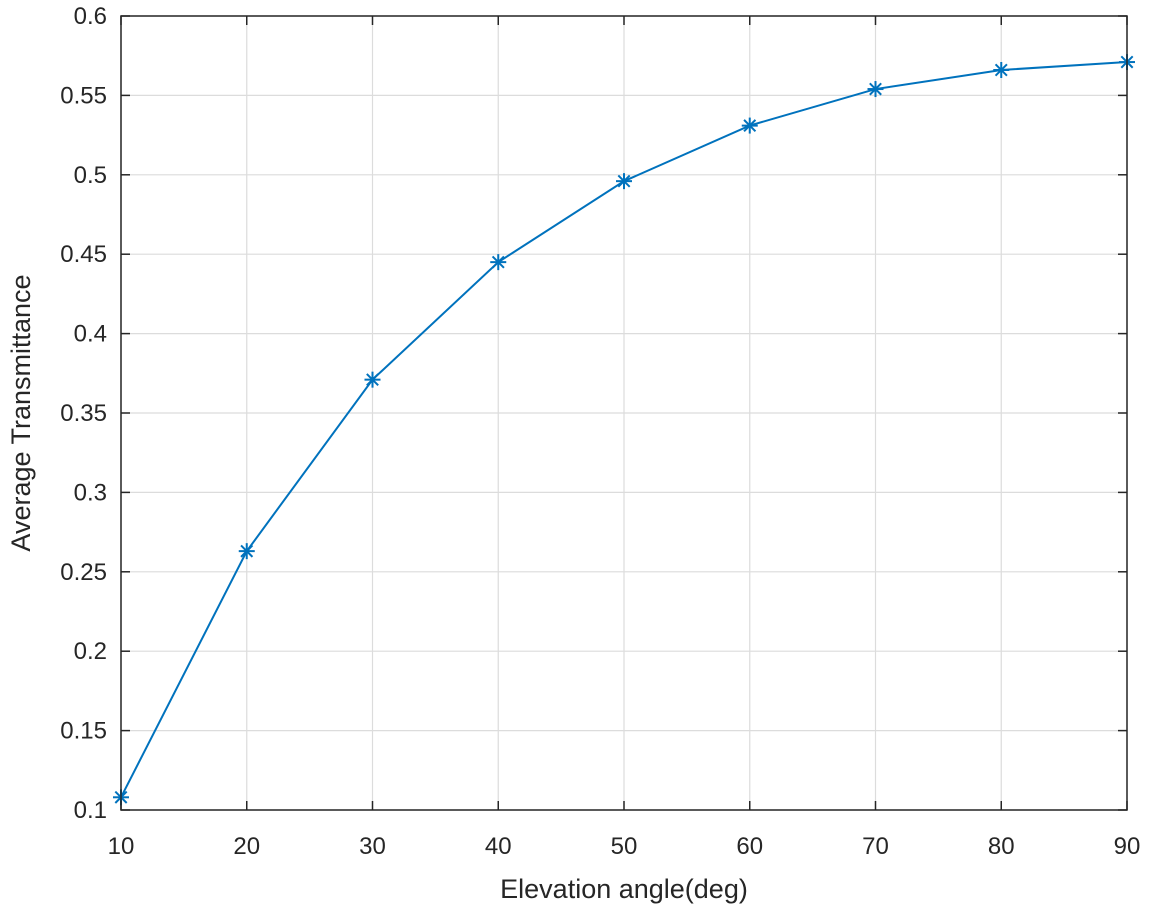 The image size is (1150, 910). I want to click on y-tick-label: 0.25, so click(83, 572).